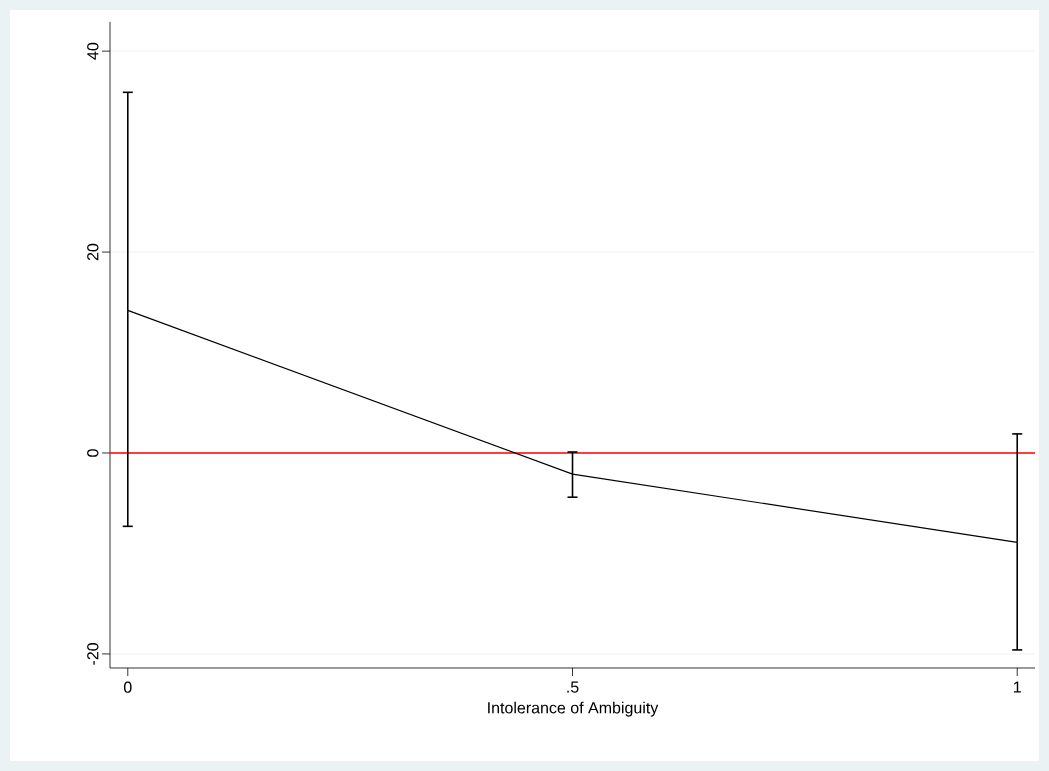 The width and height of the screenshot is (1049, 771). Describe the element at coordinates (93, 453) in the screenshot. I see `y-tick-label: 0` at that location.